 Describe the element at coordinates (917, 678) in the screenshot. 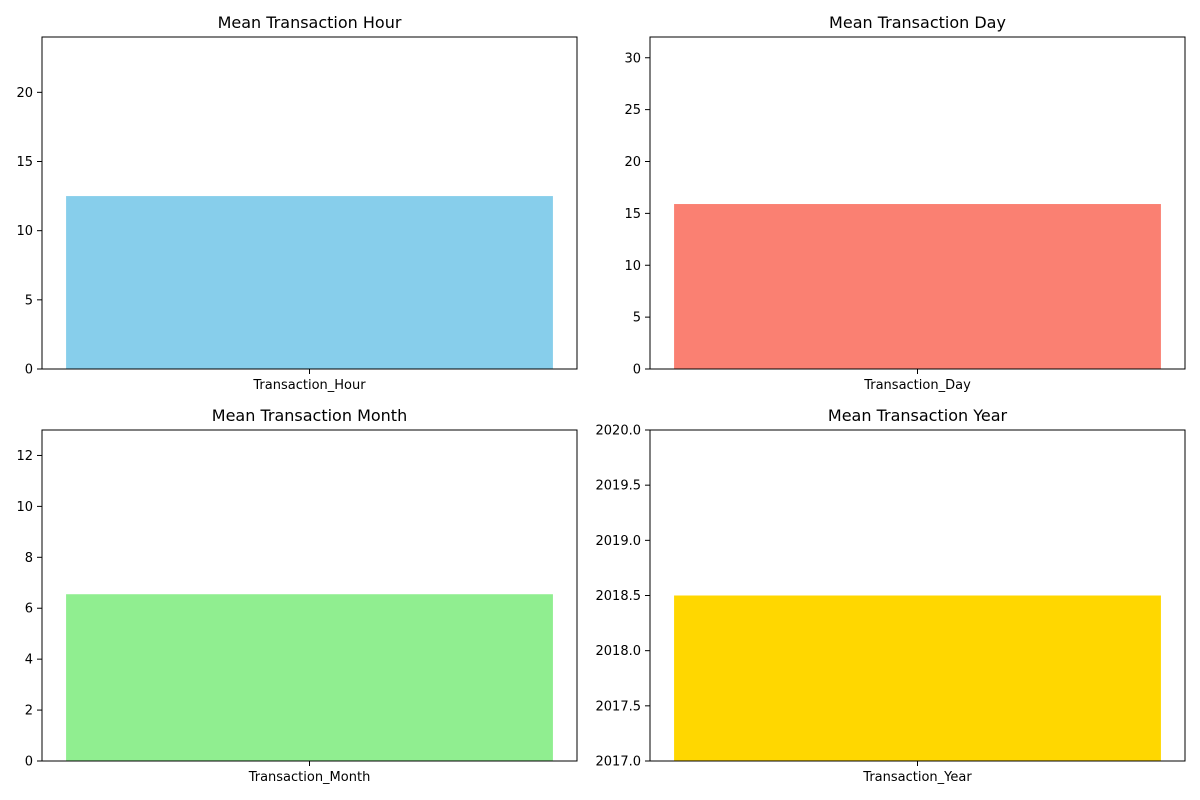

I see `bar-year` at that location.